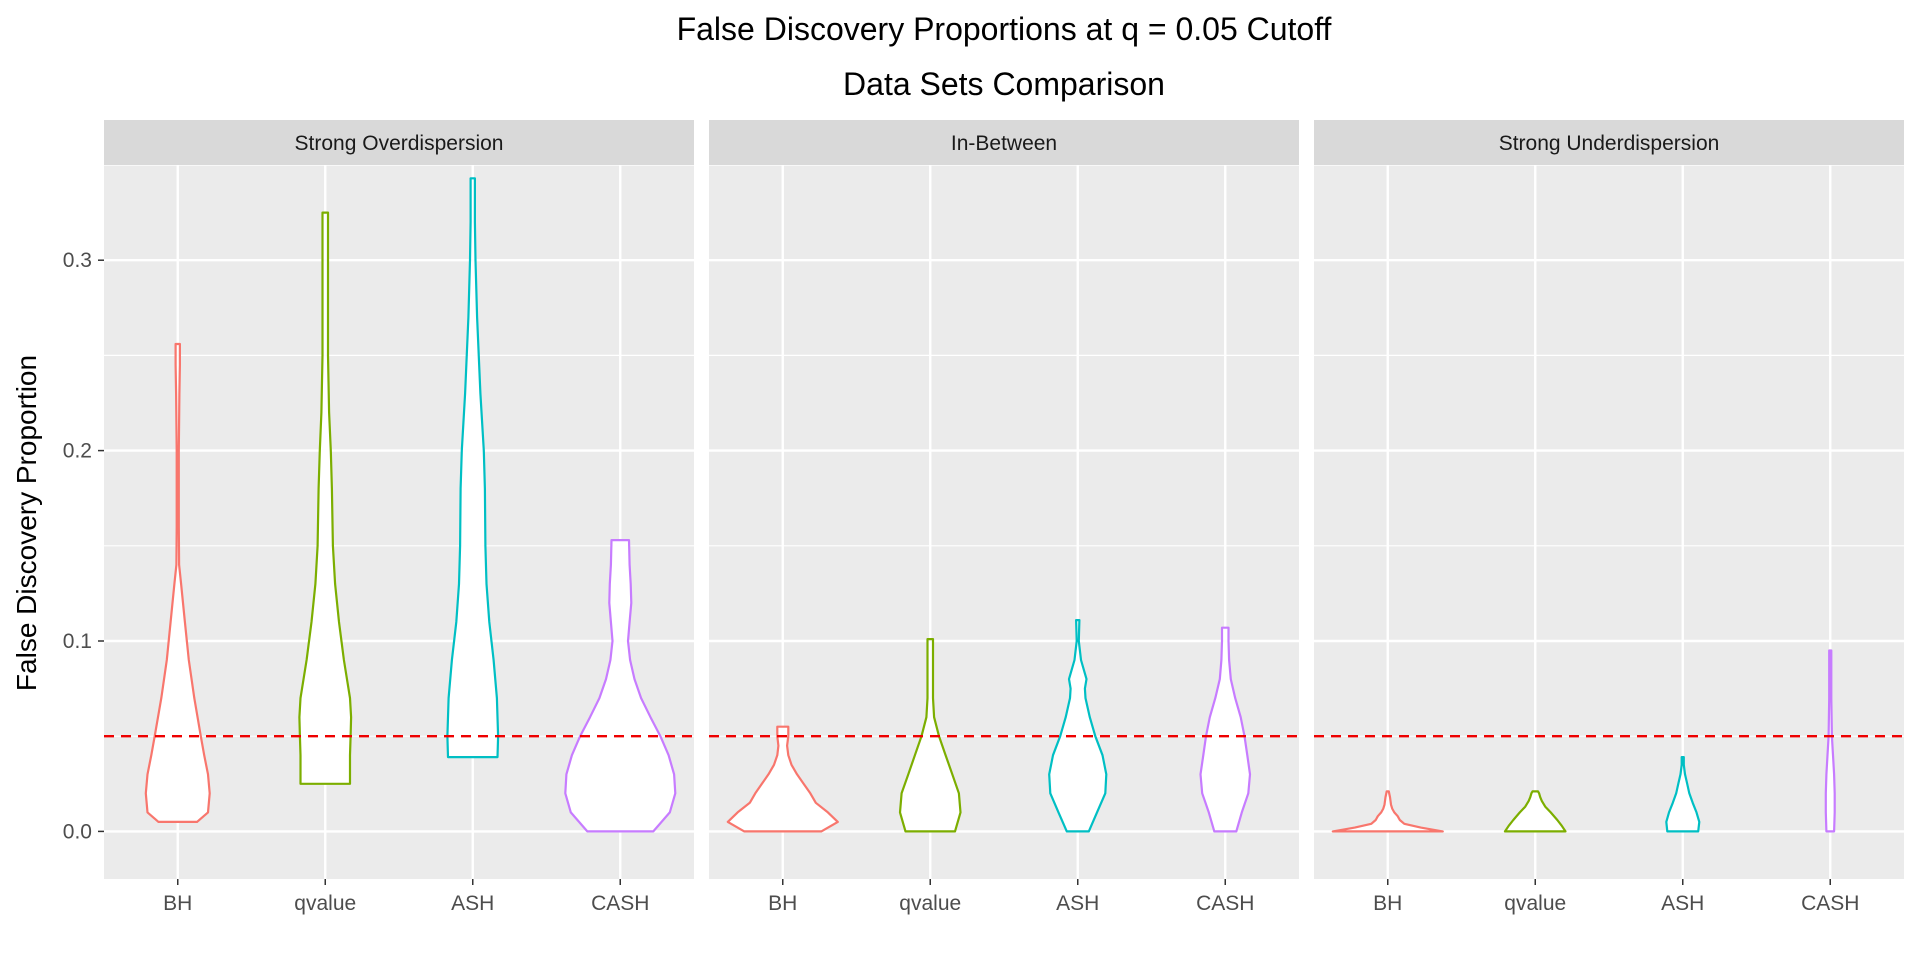  Describe the element at coordinates (77, 831) in the screenshot. I see `y-tick-label: 0.0` at that location.